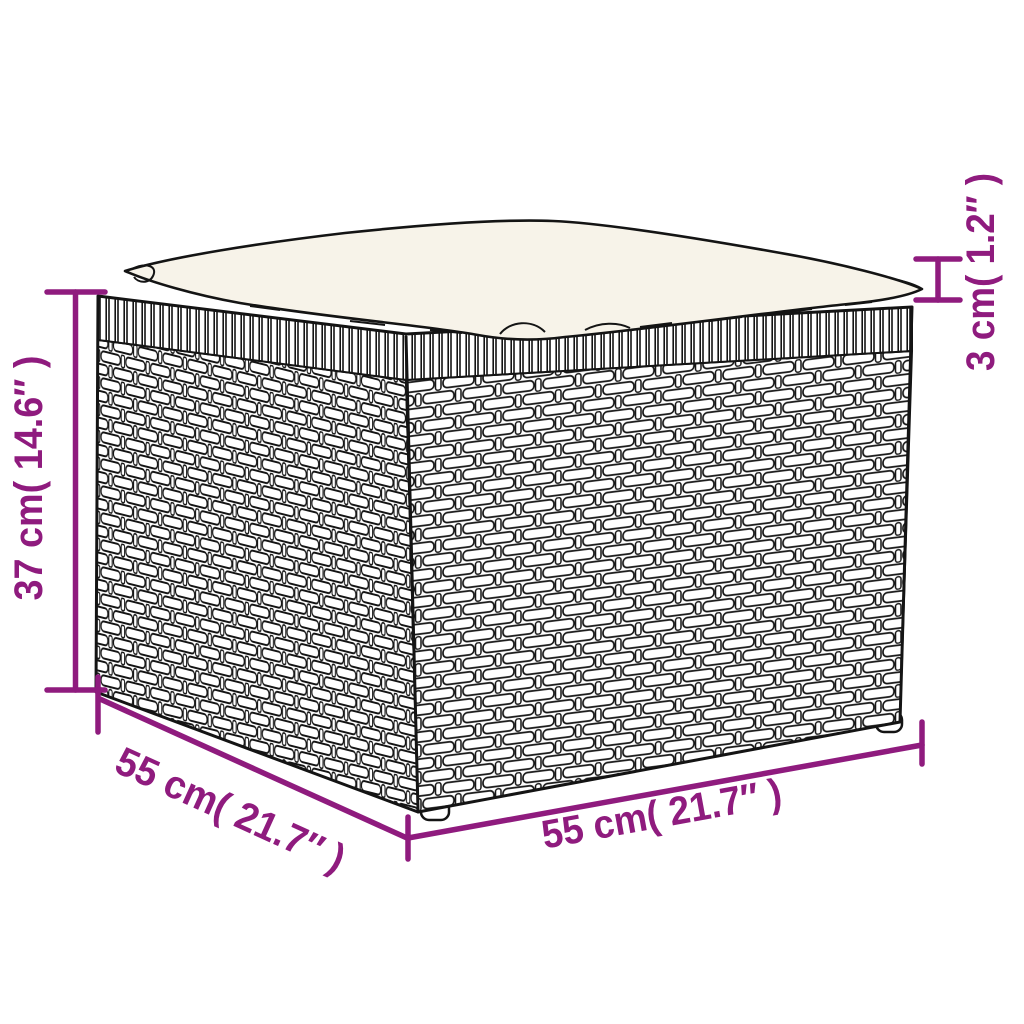  I want to click on depth-dimension-line, so click(253, 768).